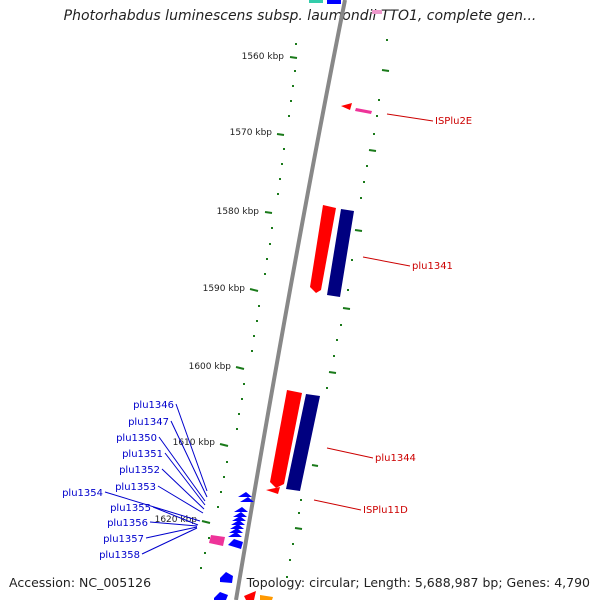 The image size is (600, 600). I want to click on gene-pink-left, so click(217, 540).